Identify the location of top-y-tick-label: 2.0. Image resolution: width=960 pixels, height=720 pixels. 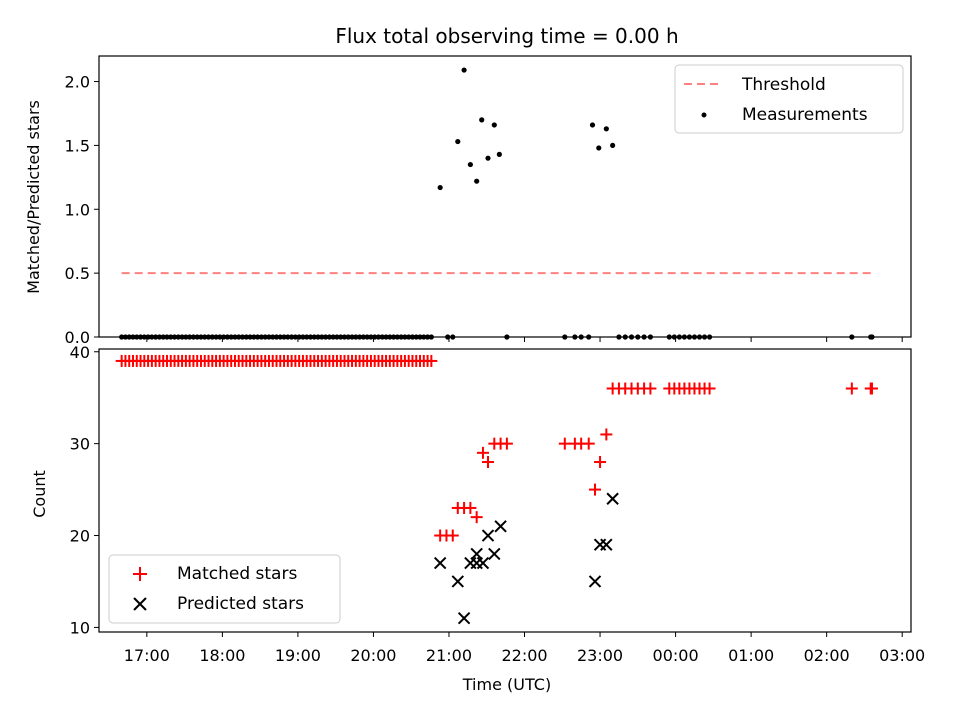
(77, 82).